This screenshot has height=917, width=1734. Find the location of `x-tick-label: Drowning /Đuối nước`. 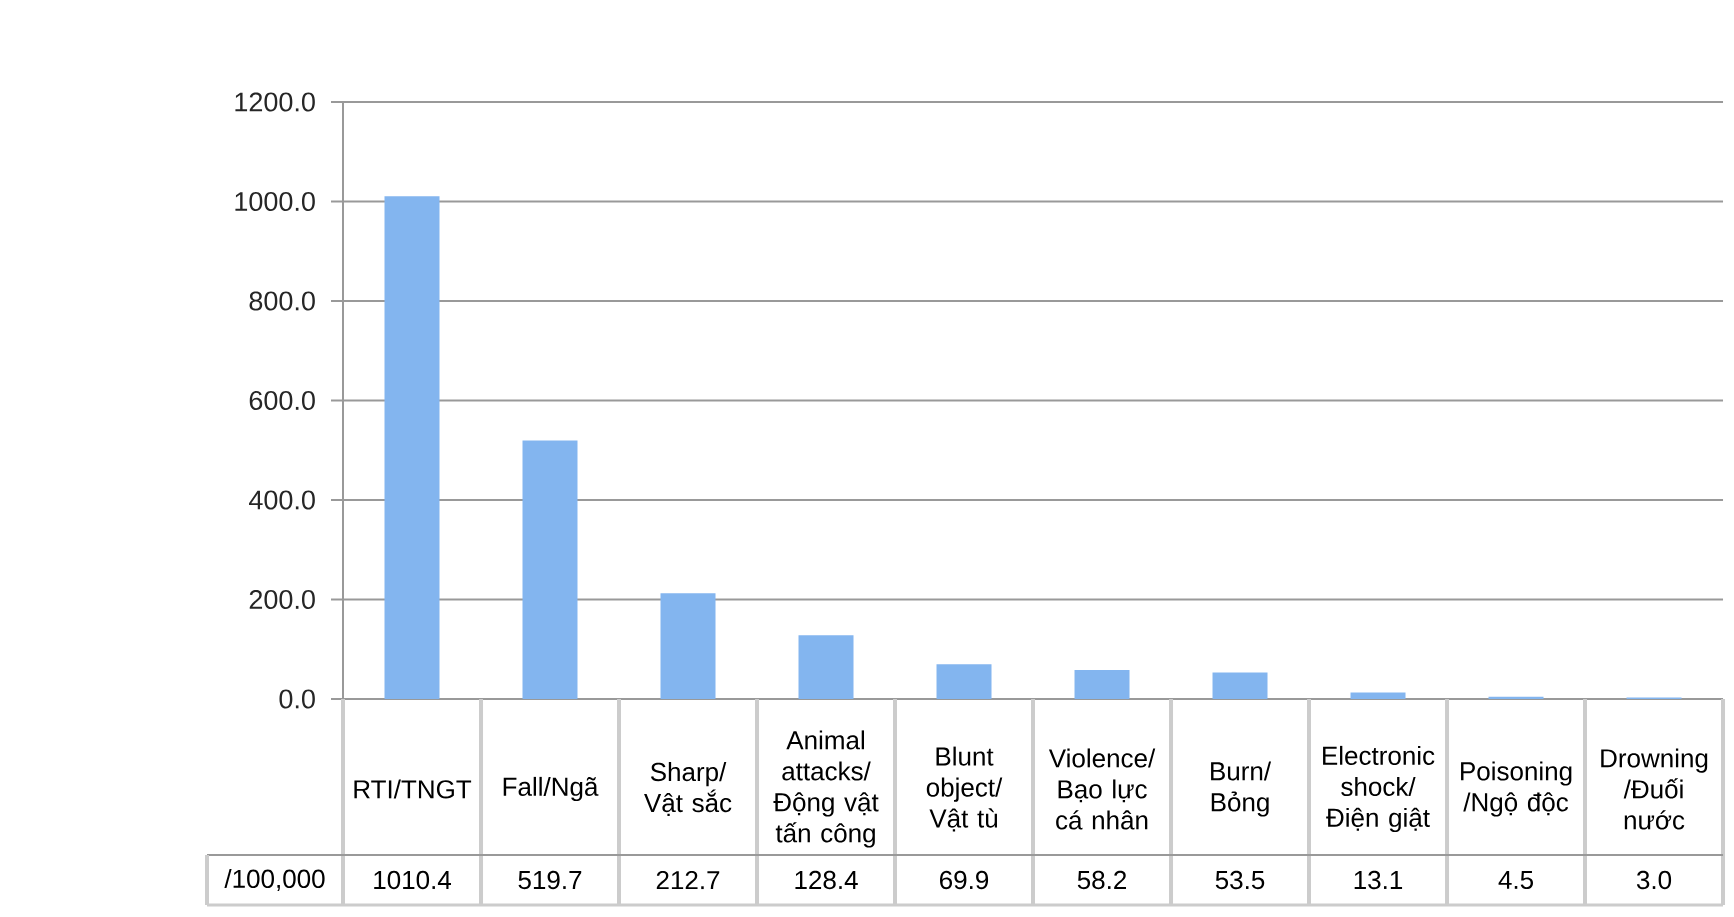

x-tick-label: Drowning /Đuối nước is located at coordinates (1654, 789).